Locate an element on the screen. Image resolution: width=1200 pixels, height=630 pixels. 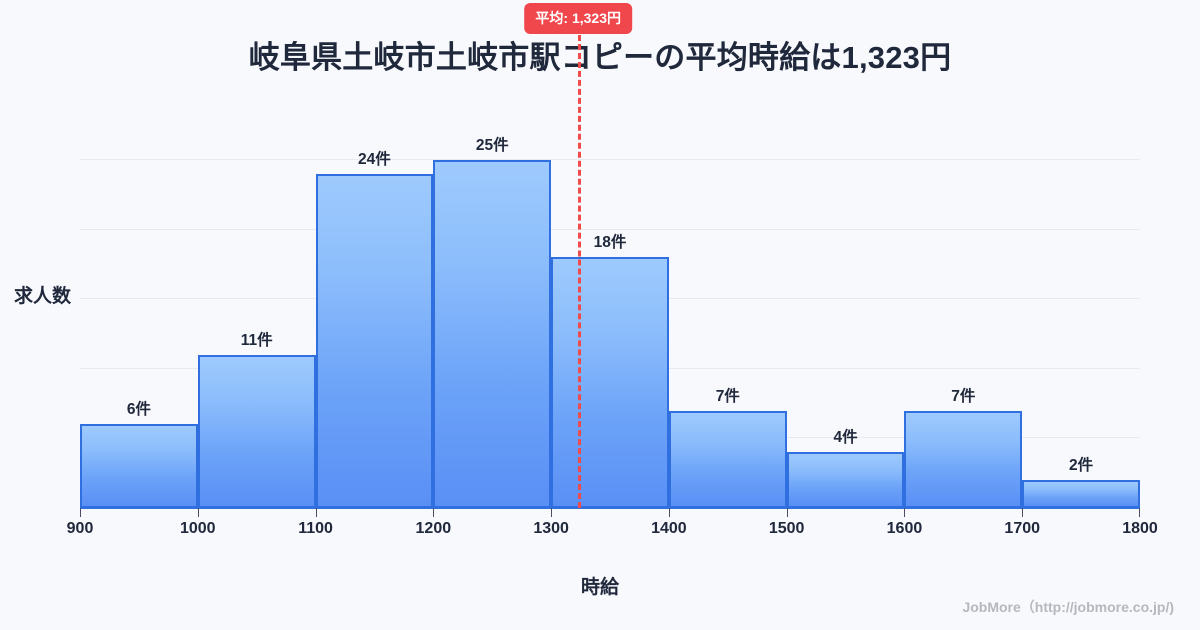
x-axis-baseline is located at coordinates (610, 508).